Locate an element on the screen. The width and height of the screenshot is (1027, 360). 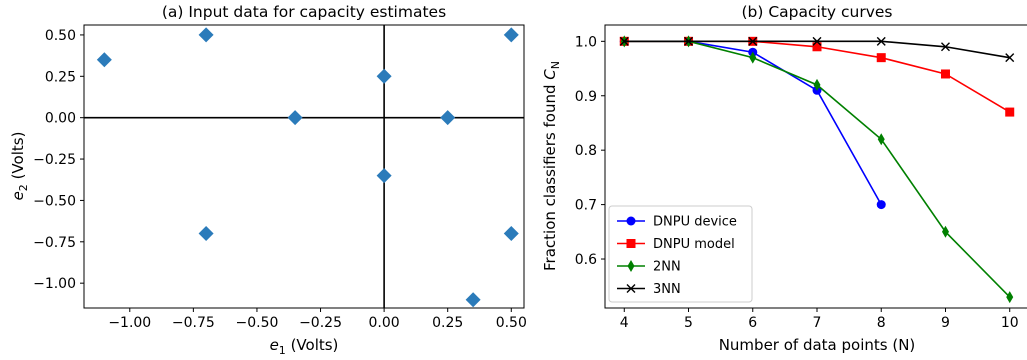
legend-label: DNPU device is located at coordinates (695, 222).